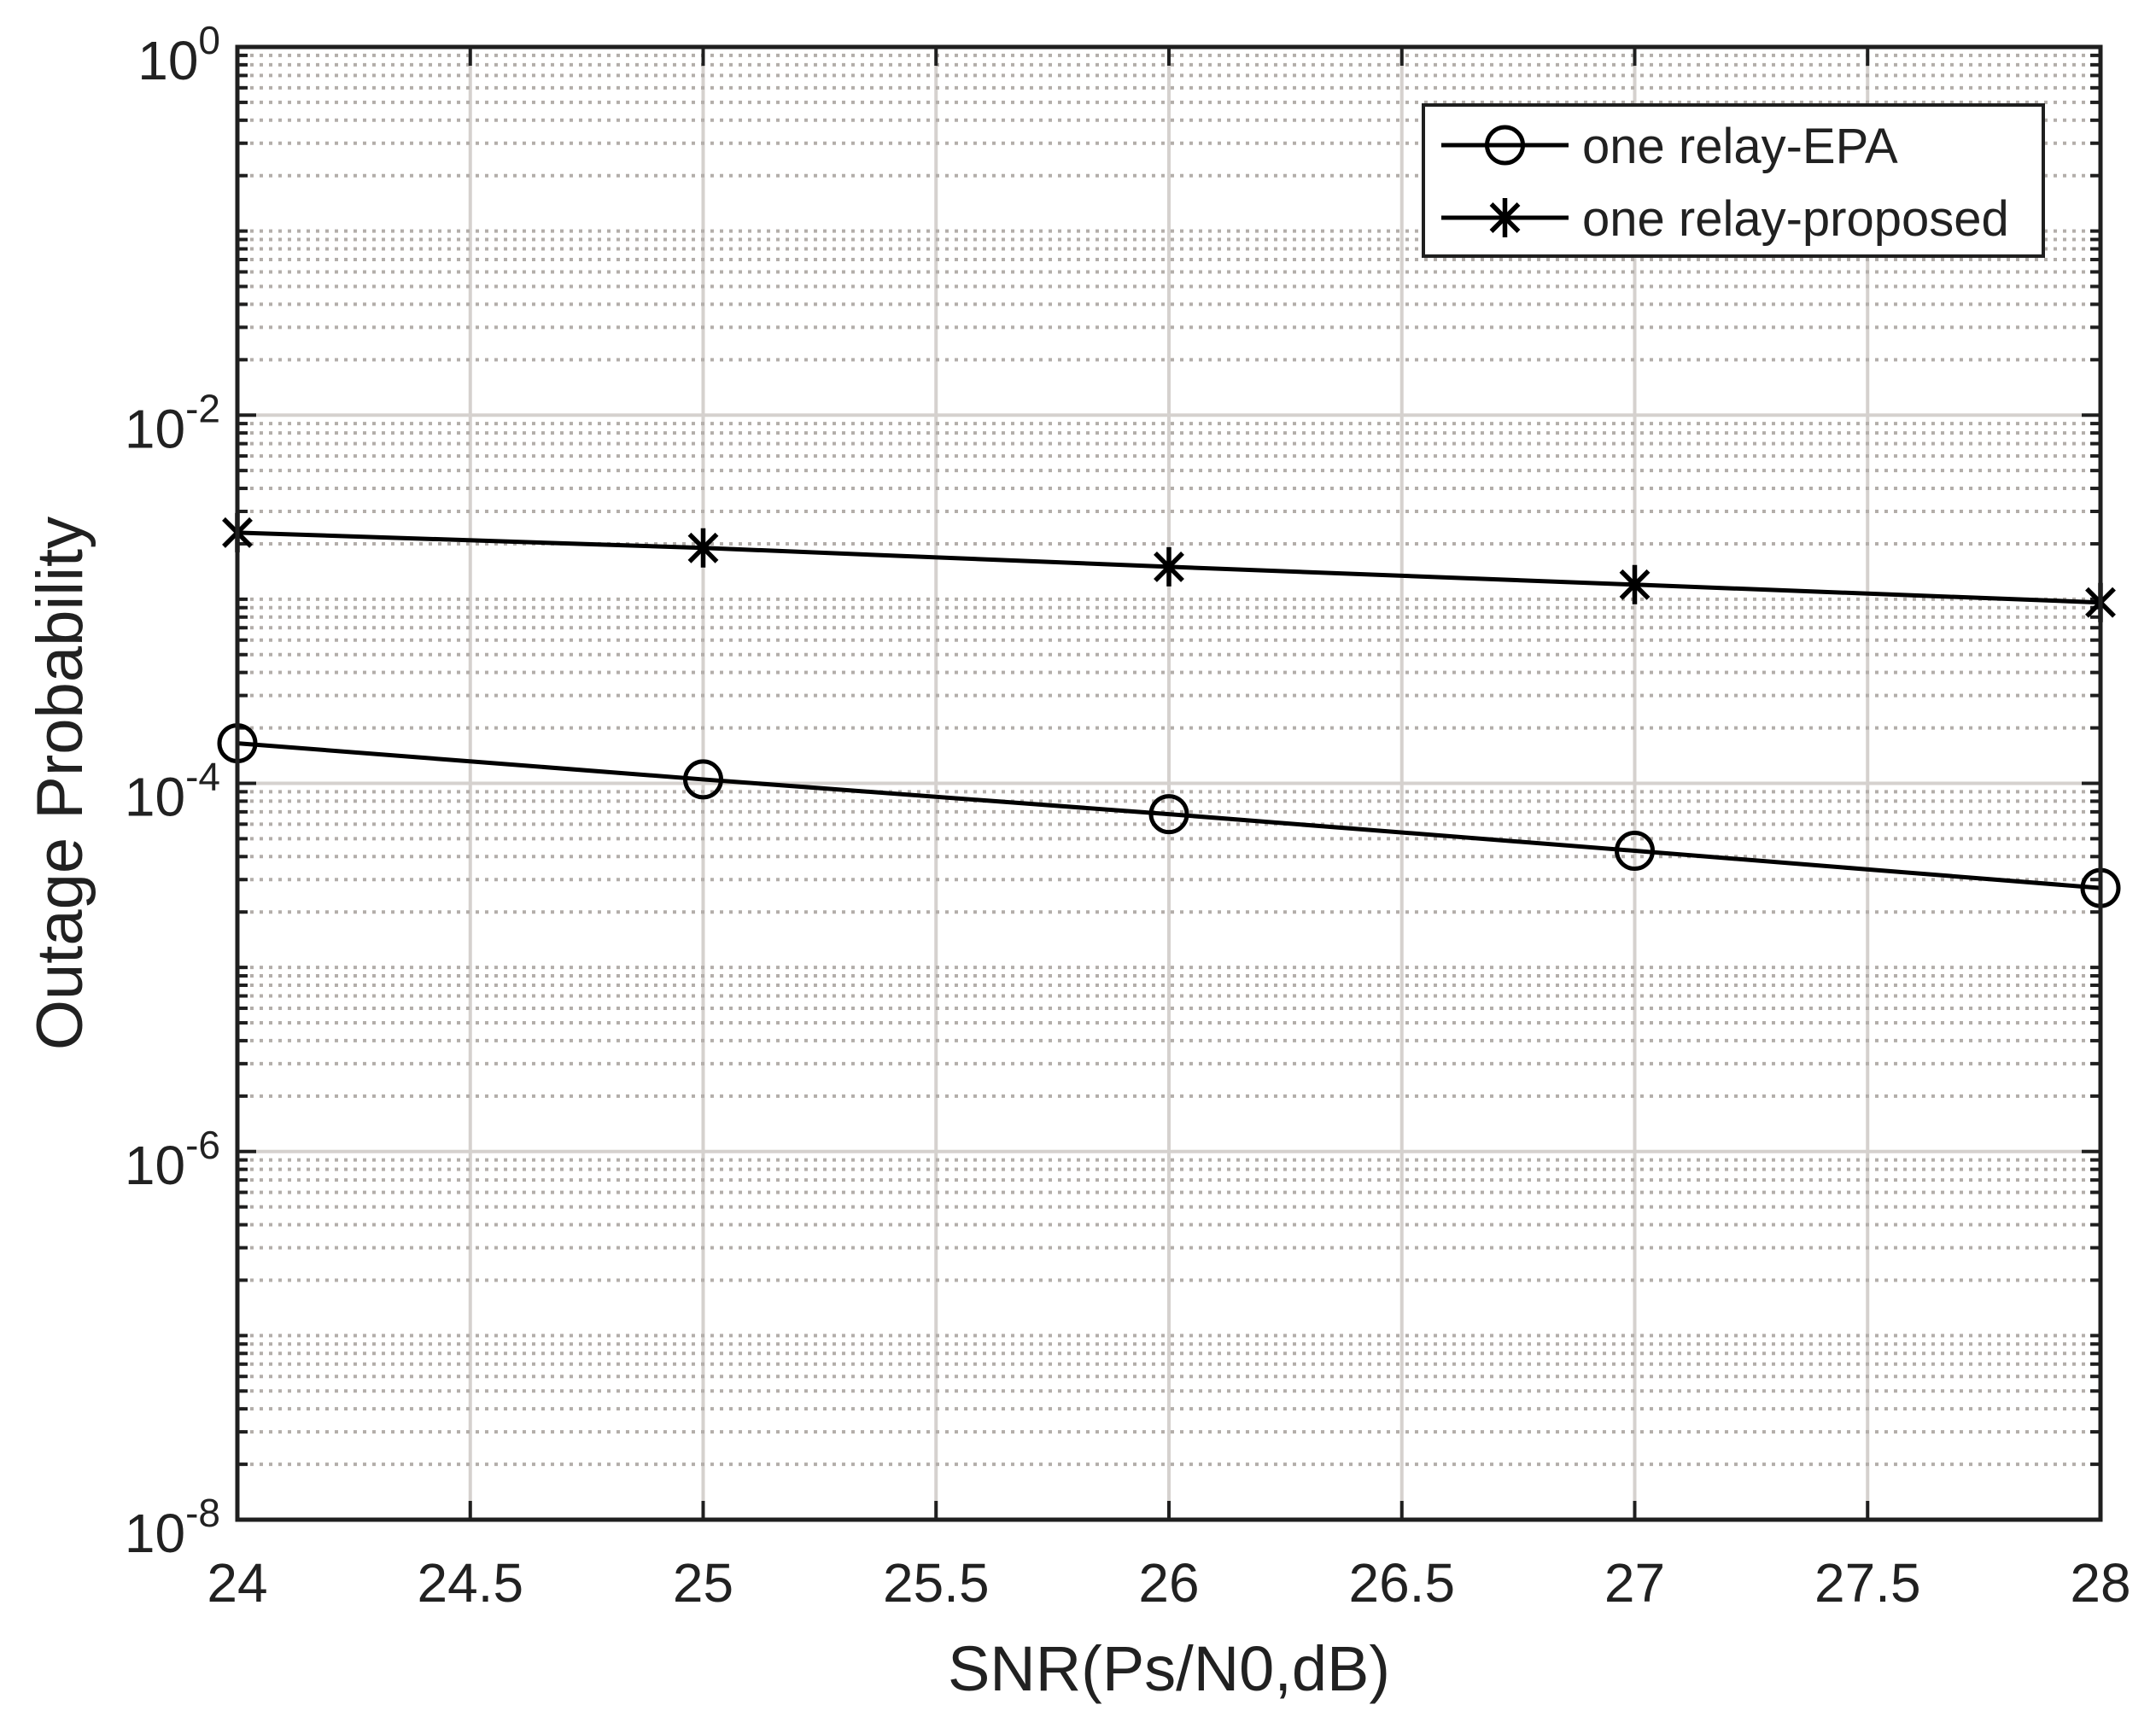 Image resolution: width=2156 pixels, height=1728 pixels. Describe the element at coordinates (470, 1583) in the screenshot. I see `x-tick-label: 24.5` at that location.